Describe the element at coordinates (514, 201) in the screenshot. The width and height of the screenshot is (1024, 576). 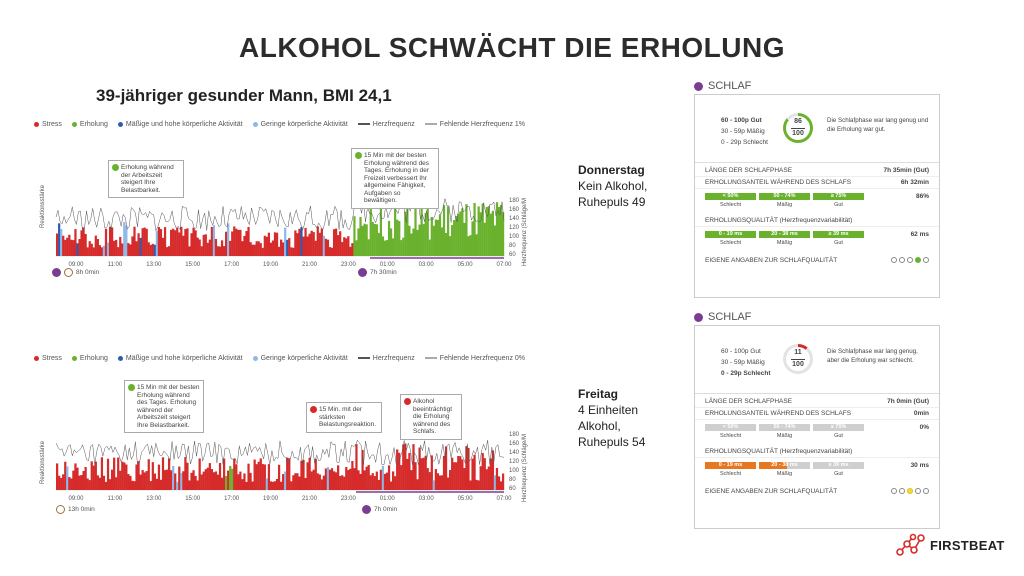
I see `y-tick-label: 180` at that location.